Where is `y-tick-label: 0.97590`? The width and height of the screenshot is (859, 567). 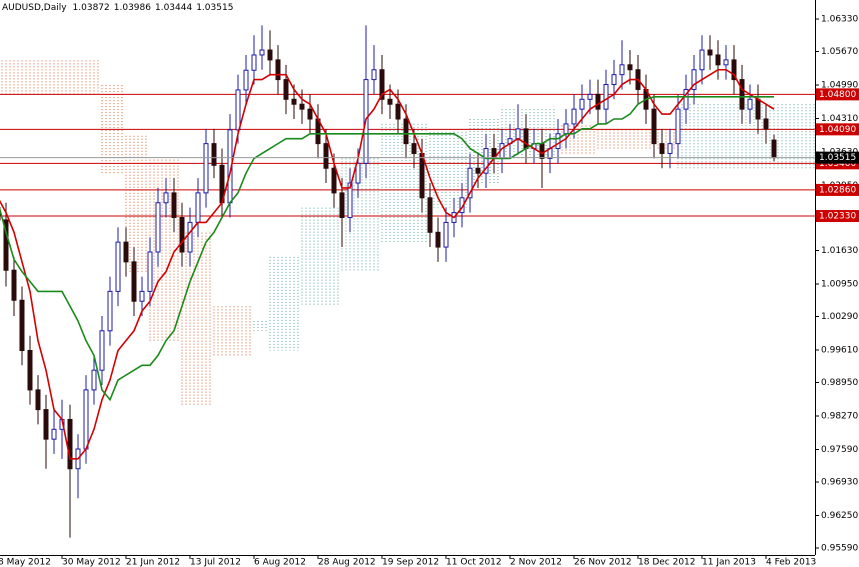
y-tick-label: 0.97590 is located at coordinates (839, 450).